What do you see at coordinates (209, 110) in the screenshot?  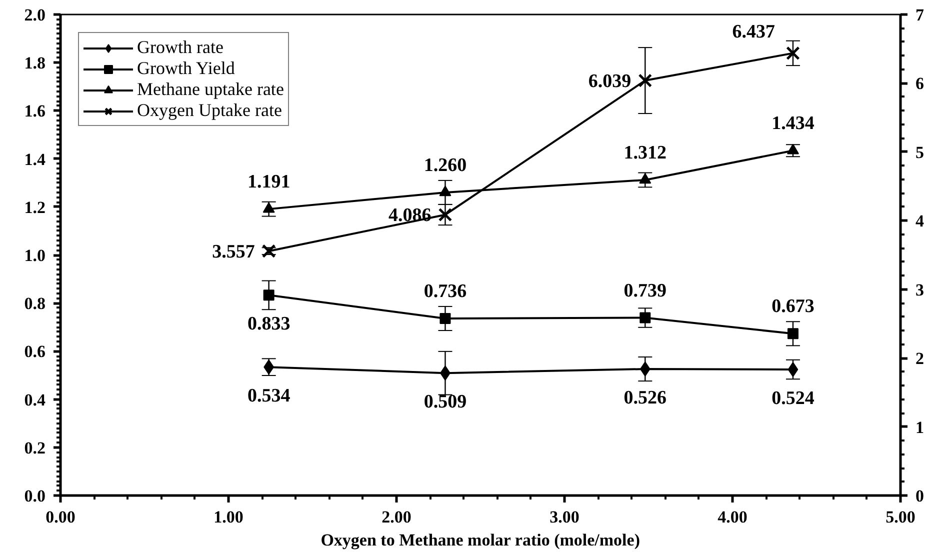 I see `legend-label: Oxygen Uptake rate` at bounding box center [209, 110].